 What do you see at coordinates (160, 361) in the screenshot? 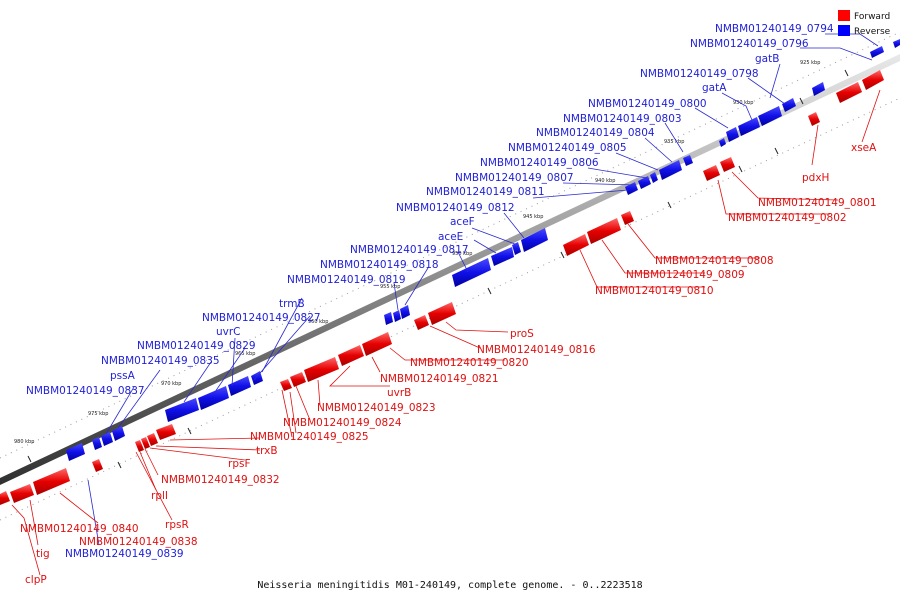
I see `gene-label-0835: NMBM01240149_0835` at bounding box center [160, 361].